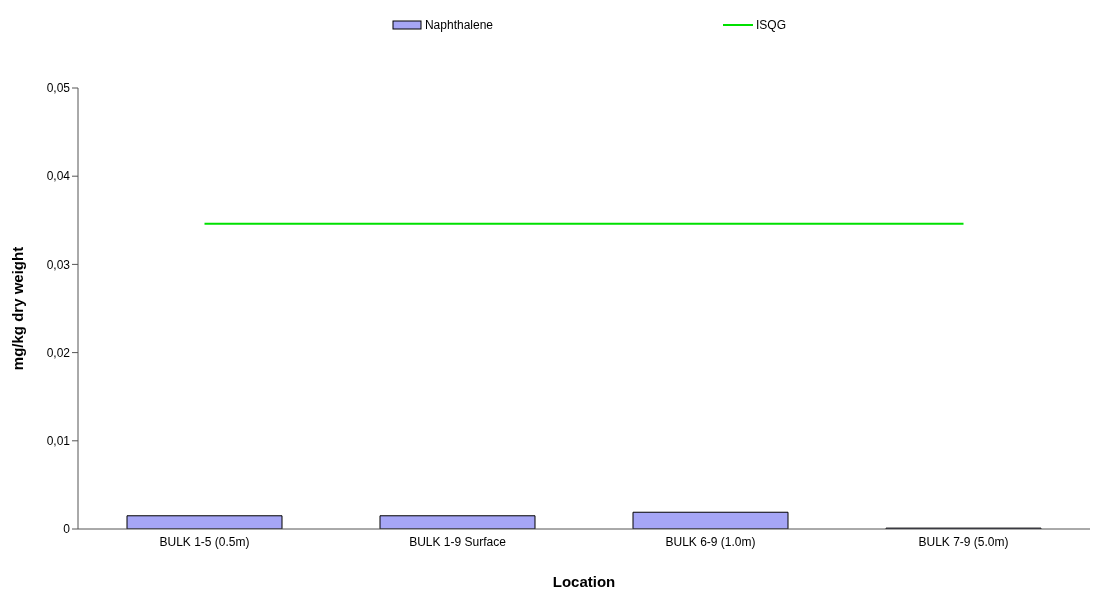 Image resolution: width=1098 pixels, height=607 pixels. Describe the element at coordinates (18, 308) in the screenshot. I see `y-axis-title: mg/kg dry weight` at that location.